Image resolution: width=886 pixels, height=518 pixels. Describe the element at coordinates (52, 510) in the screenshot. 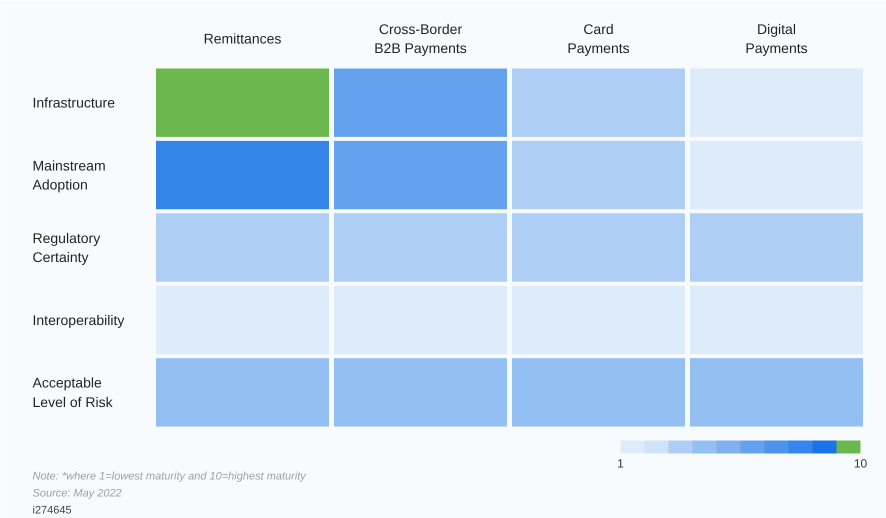

I see `text: i274645` at that location.